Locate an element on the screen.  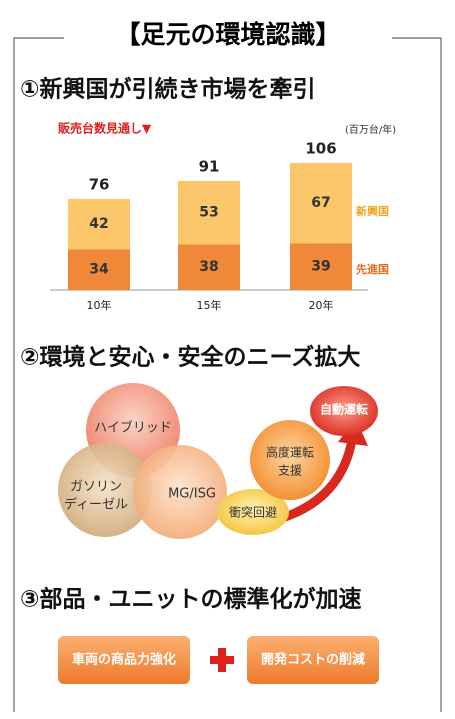
value-label: 39 is located at coordinates (320, 267).